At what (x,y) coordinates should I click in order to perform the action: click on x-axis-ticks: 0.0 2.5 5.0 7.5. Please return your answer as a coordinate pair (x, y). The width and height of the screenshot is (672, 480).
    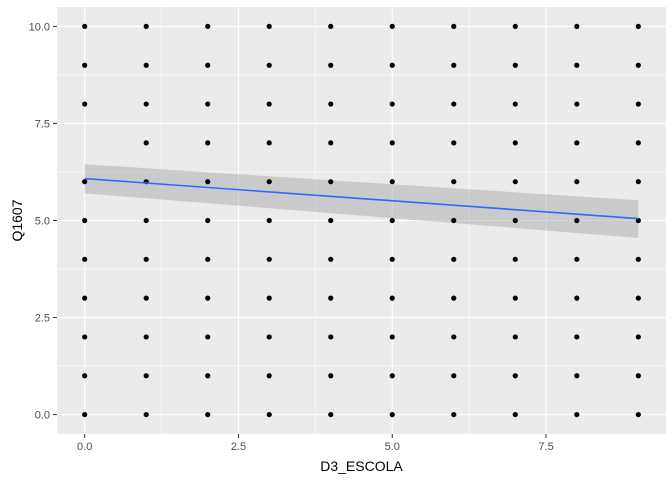
    Looking at the image, I should click on (315, 443).